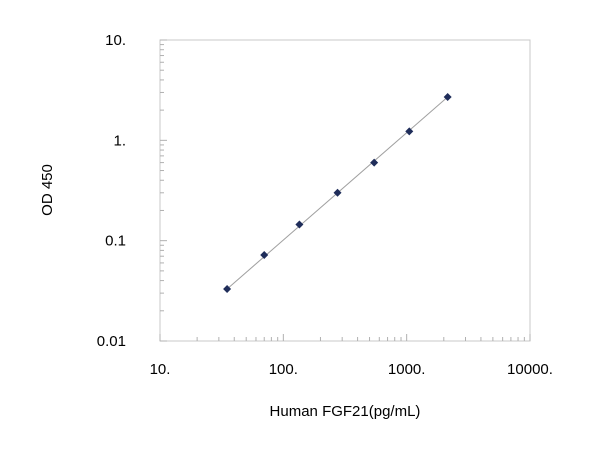 The image size is (600, 455). Describe the element at coordinates (162, 178) in the screenshot. I see `y-minor-ticks` at that location.